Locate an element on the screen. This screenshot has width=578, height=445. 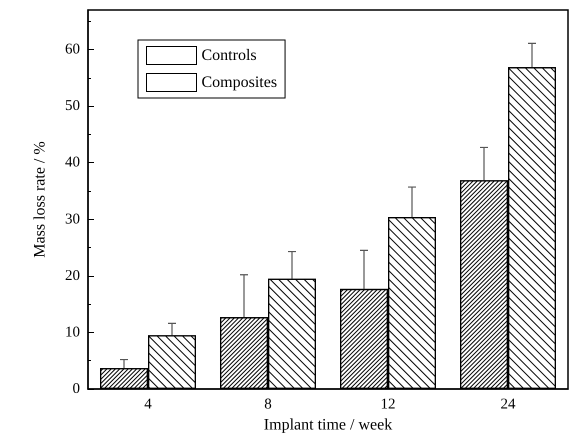
legend-label: Composites is located at coordinates (240, 82).